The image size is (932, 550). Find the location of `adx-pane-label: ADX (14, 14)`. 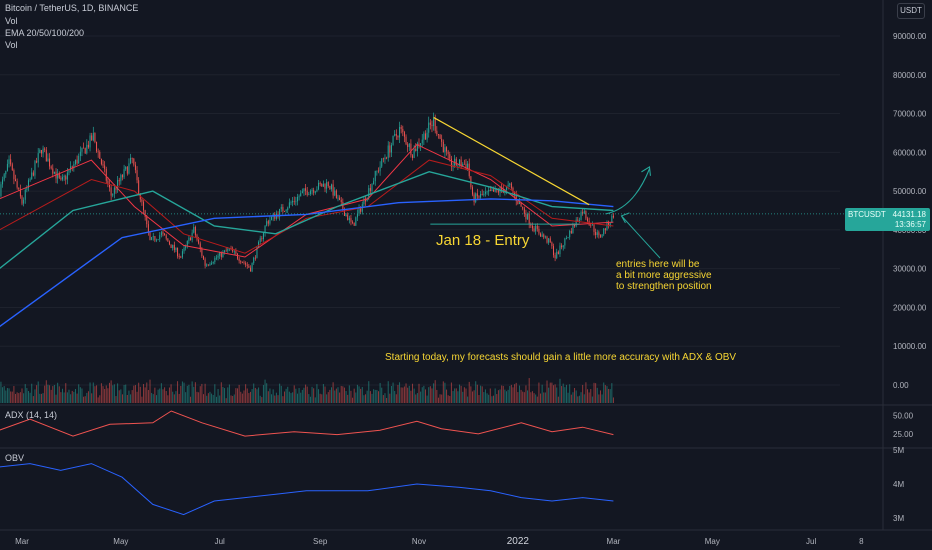

adx-pane-label: ADX (14, 14) is located at coordinates (31, 415).